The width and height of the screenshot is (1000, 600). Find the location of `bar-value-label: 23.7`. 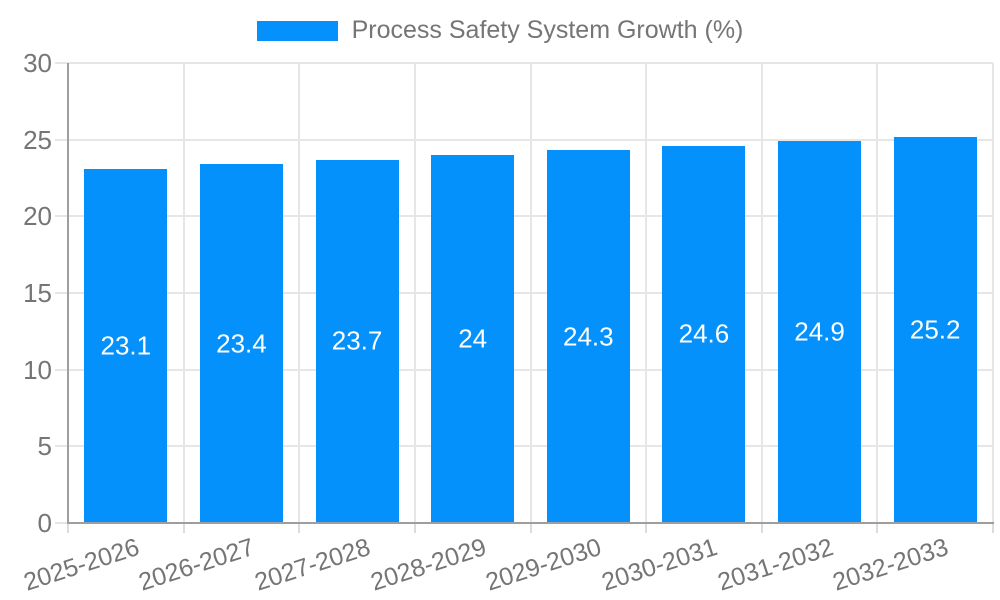

bar-value-label: 23.7 is located at coordinates (357, 340).